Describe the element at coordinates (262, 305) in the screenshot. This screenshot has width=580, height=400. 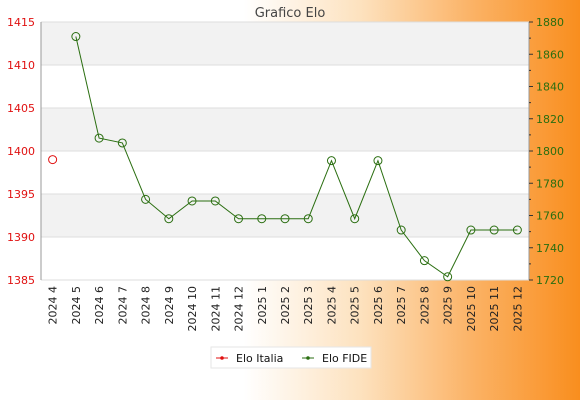
I see `x-tick-label: 2025 1` at that location.